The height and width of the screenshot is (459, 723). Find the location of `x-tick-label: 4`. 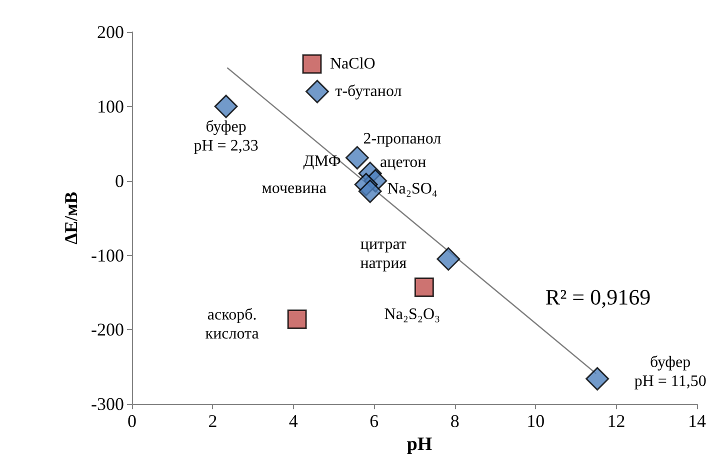

x-tick-label: 4 is located at coordinates (293, 421).